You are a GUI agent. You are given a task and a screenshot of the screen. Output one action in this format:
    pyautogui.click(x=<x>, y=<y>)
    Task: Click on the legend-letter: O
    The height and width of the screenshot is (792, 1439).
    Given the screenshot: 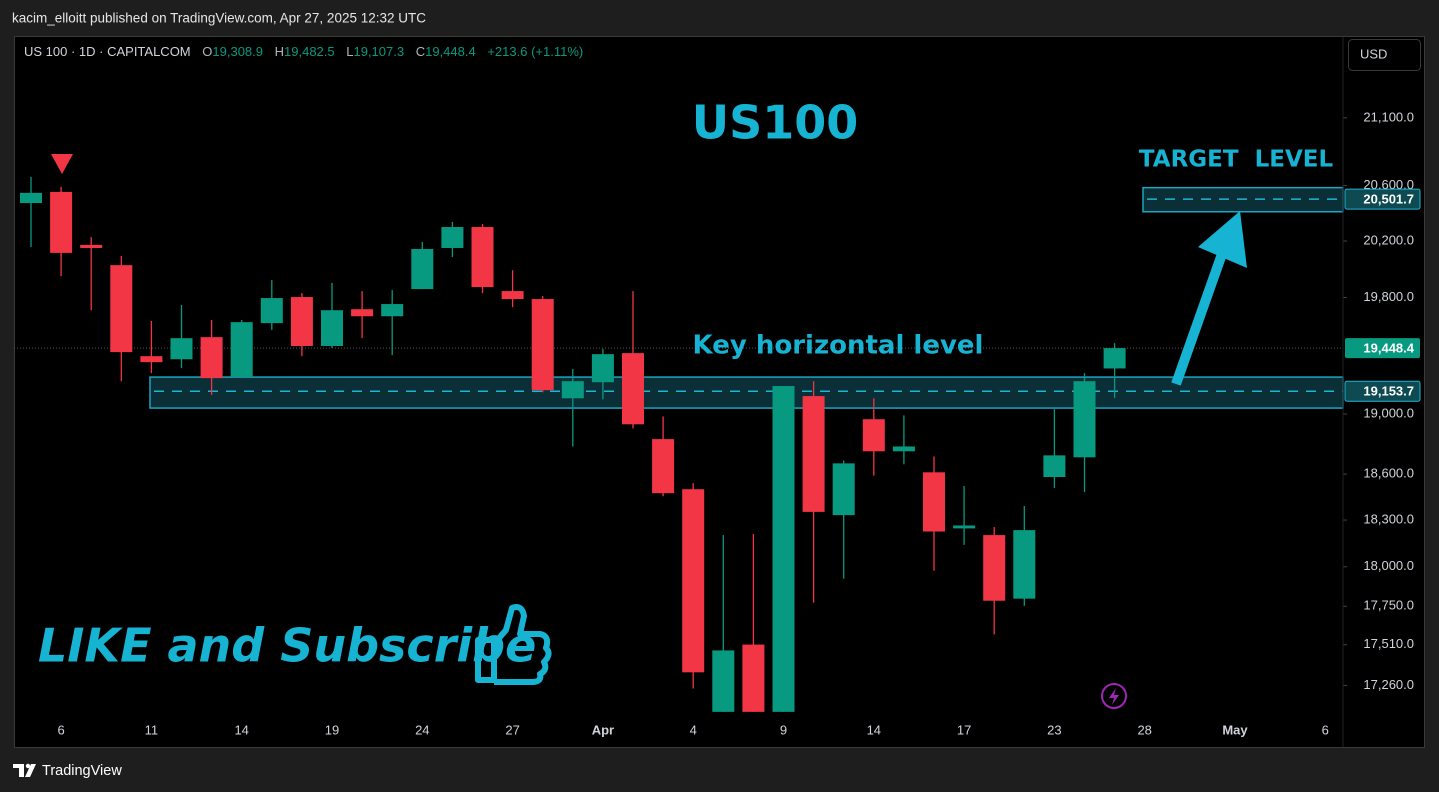 What is the action you would take?
    pyautogui.click(x=207, y=51)
    